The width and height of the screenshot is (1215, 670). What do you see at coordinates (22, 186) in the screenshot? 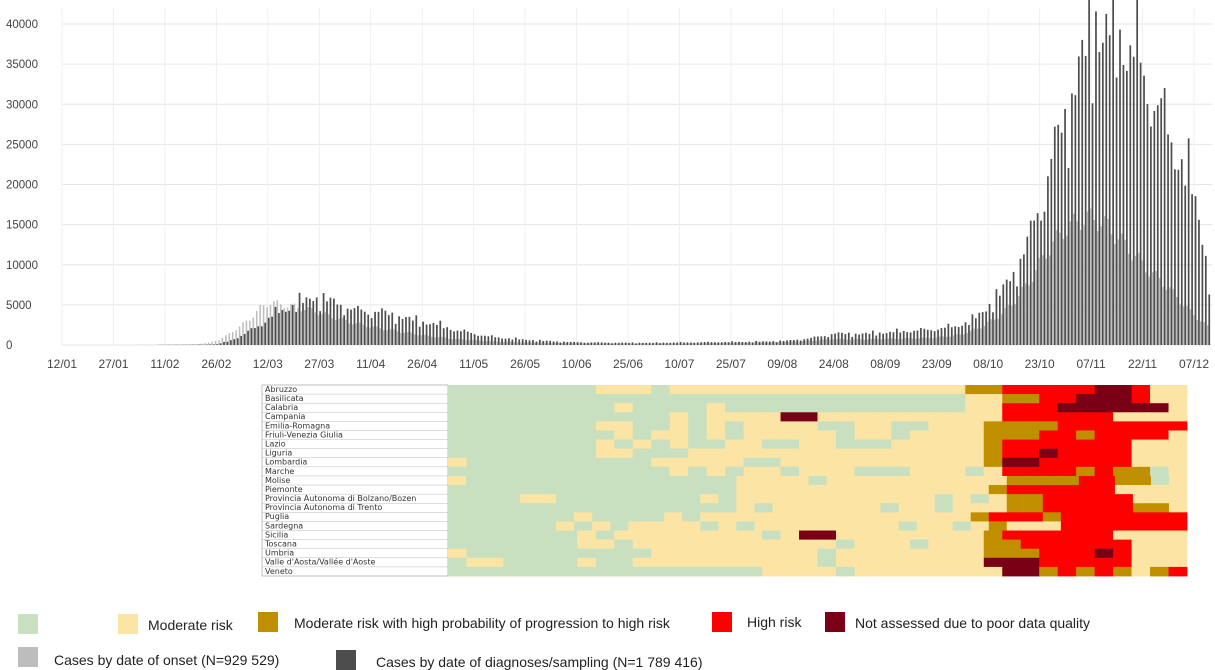
I see `y-tick-label: 20000` at bounding box center [22, 186].